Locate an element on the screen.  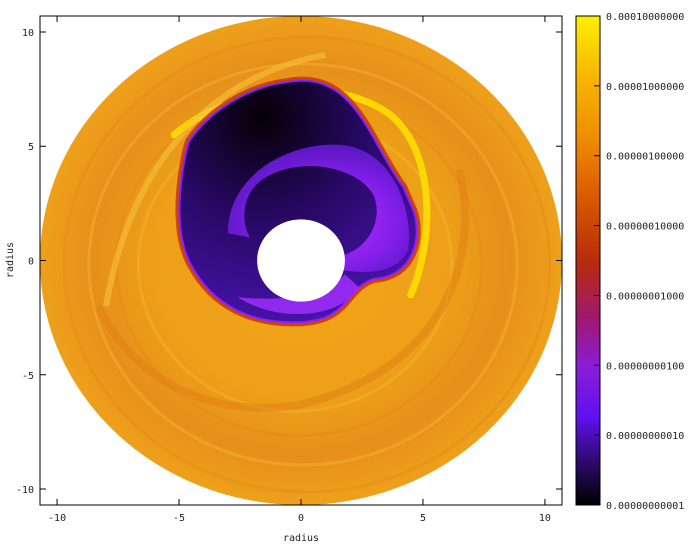
inner-boundary-hole is located at coordinates (301, 260).